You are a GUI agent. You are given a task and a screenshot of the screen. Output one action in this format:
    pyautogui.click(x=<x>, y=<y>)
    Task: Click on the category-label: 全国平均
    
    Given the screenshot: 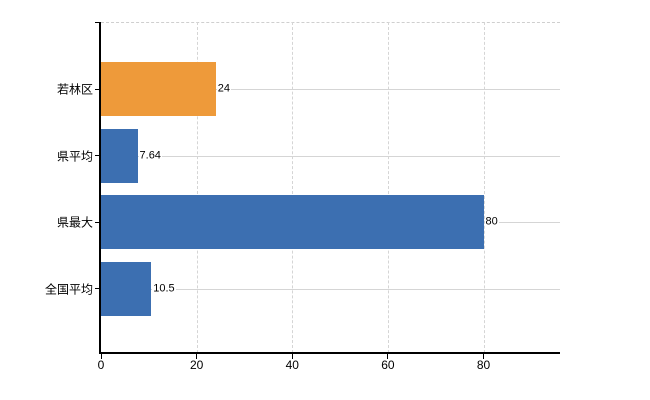 What is the action you would take?
    pyautogui.click(x=68, y=289)
    